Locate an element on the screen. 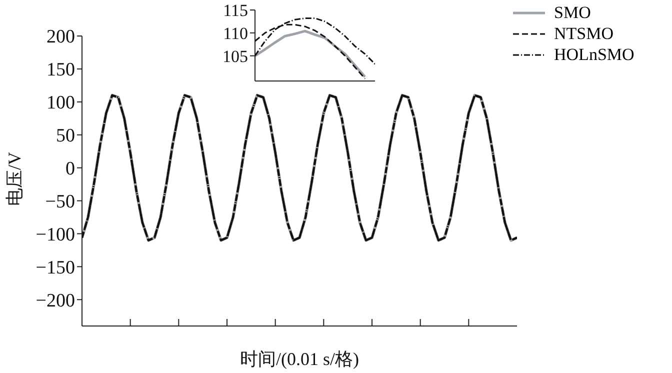 The width and height of the screenshot is (672, 373). y-tick-label: −100 is located at coordinates (55, 235).